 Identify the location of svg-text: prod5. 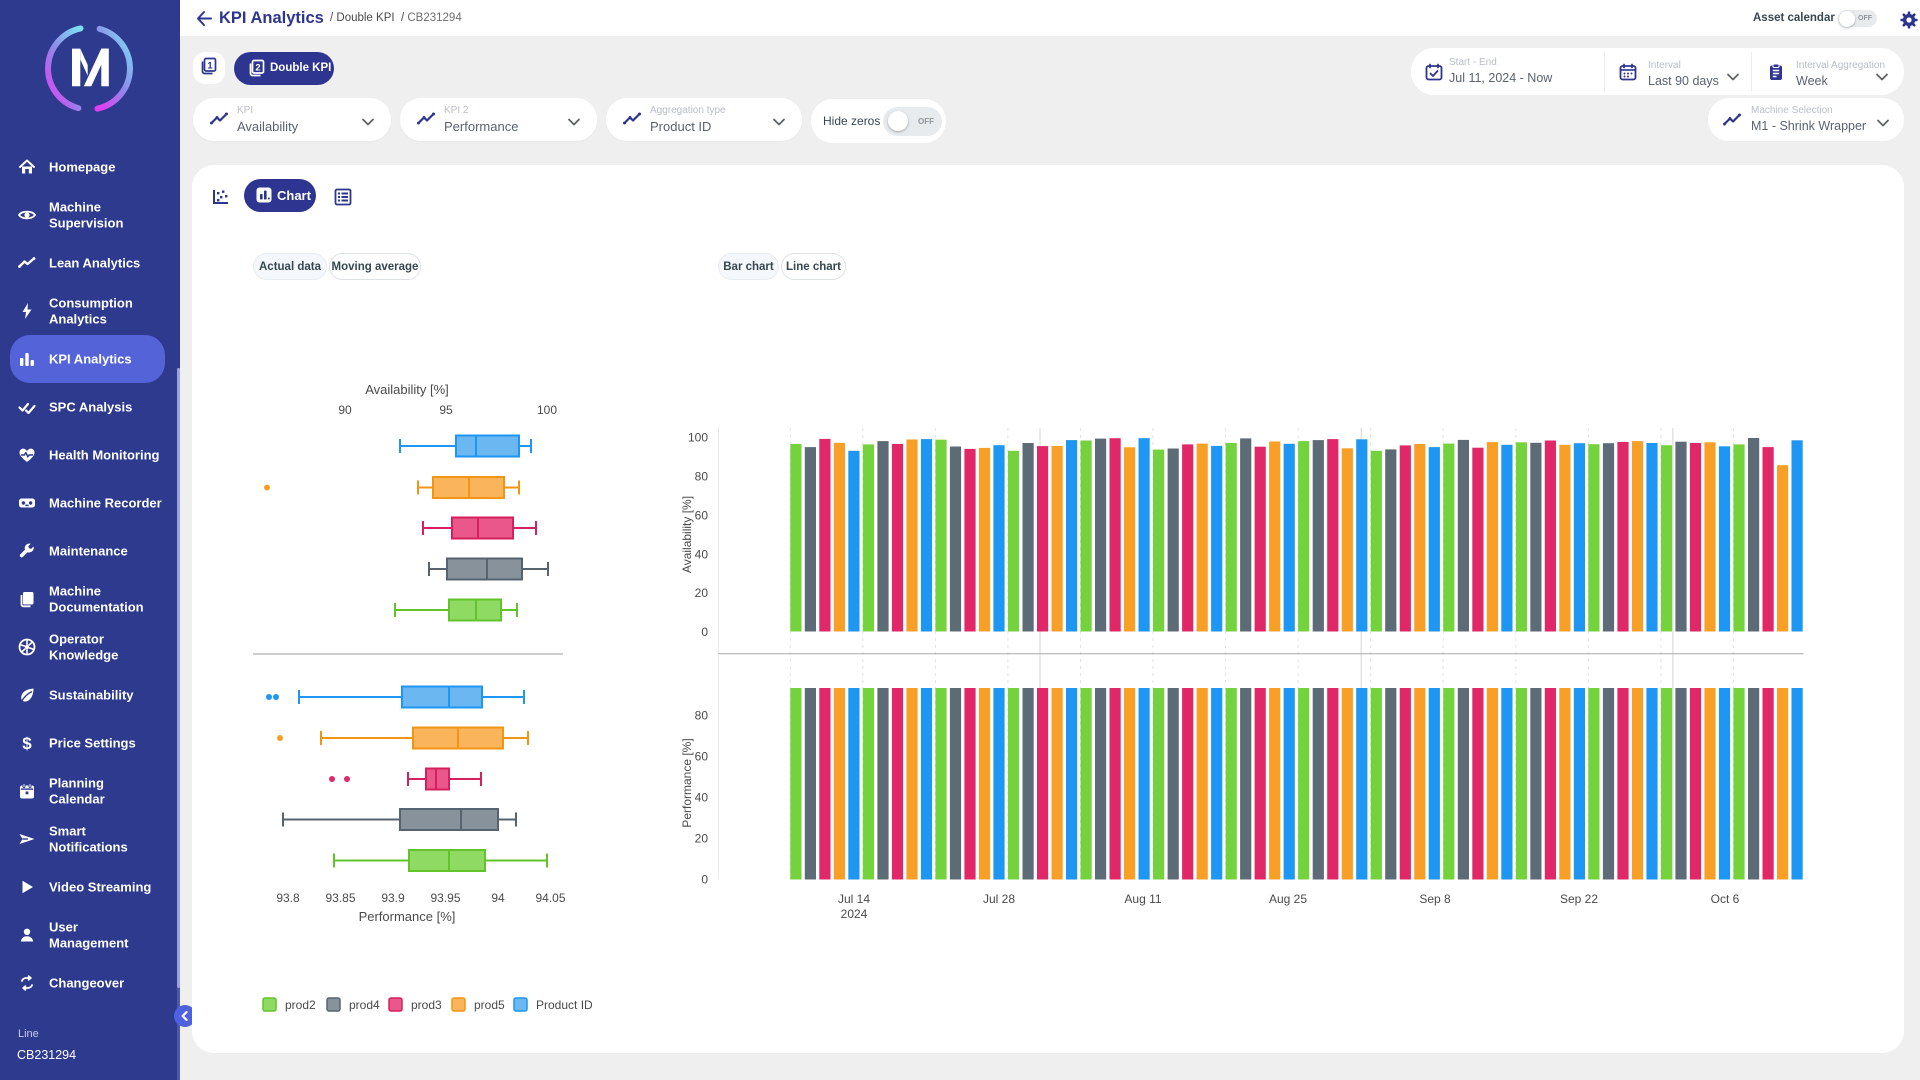
(489, 1005).